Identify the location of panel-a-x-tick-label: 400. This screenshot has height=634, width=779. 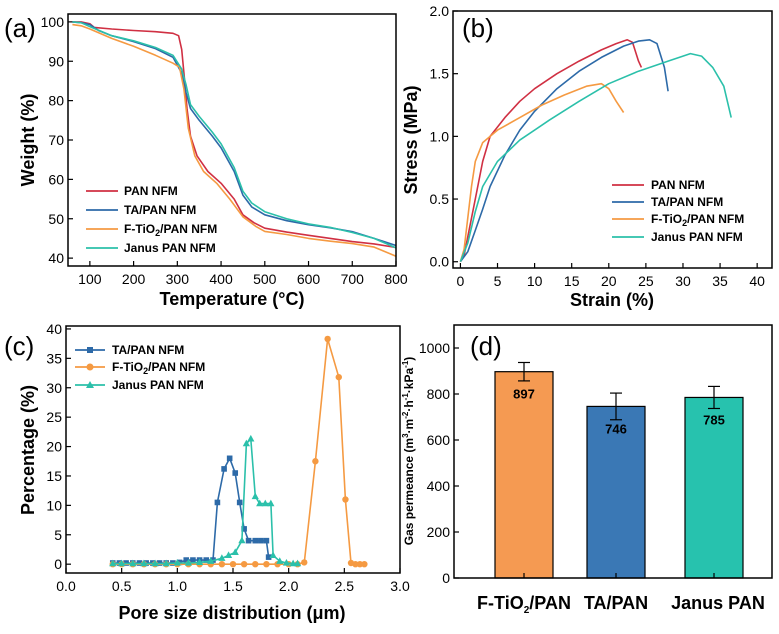
(221, 279).